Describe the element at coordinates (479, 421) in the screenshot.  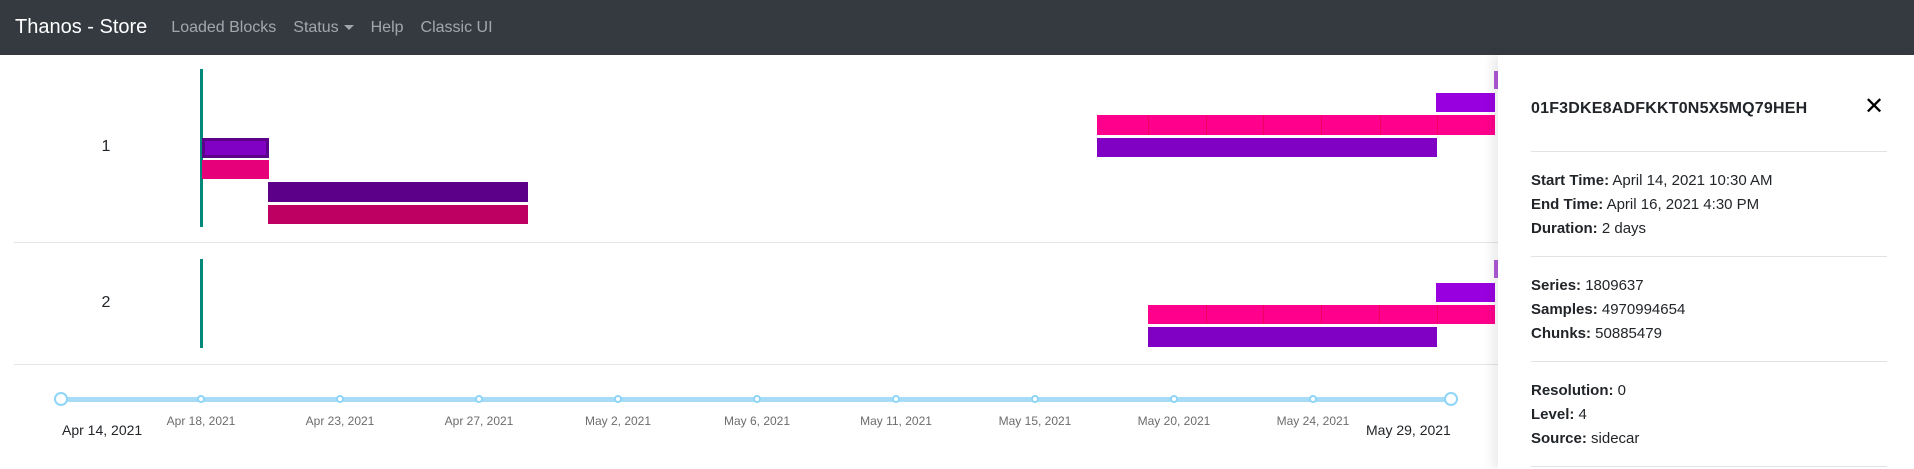
I see `axis-tick-label: Apr 27, 2021` at that location.